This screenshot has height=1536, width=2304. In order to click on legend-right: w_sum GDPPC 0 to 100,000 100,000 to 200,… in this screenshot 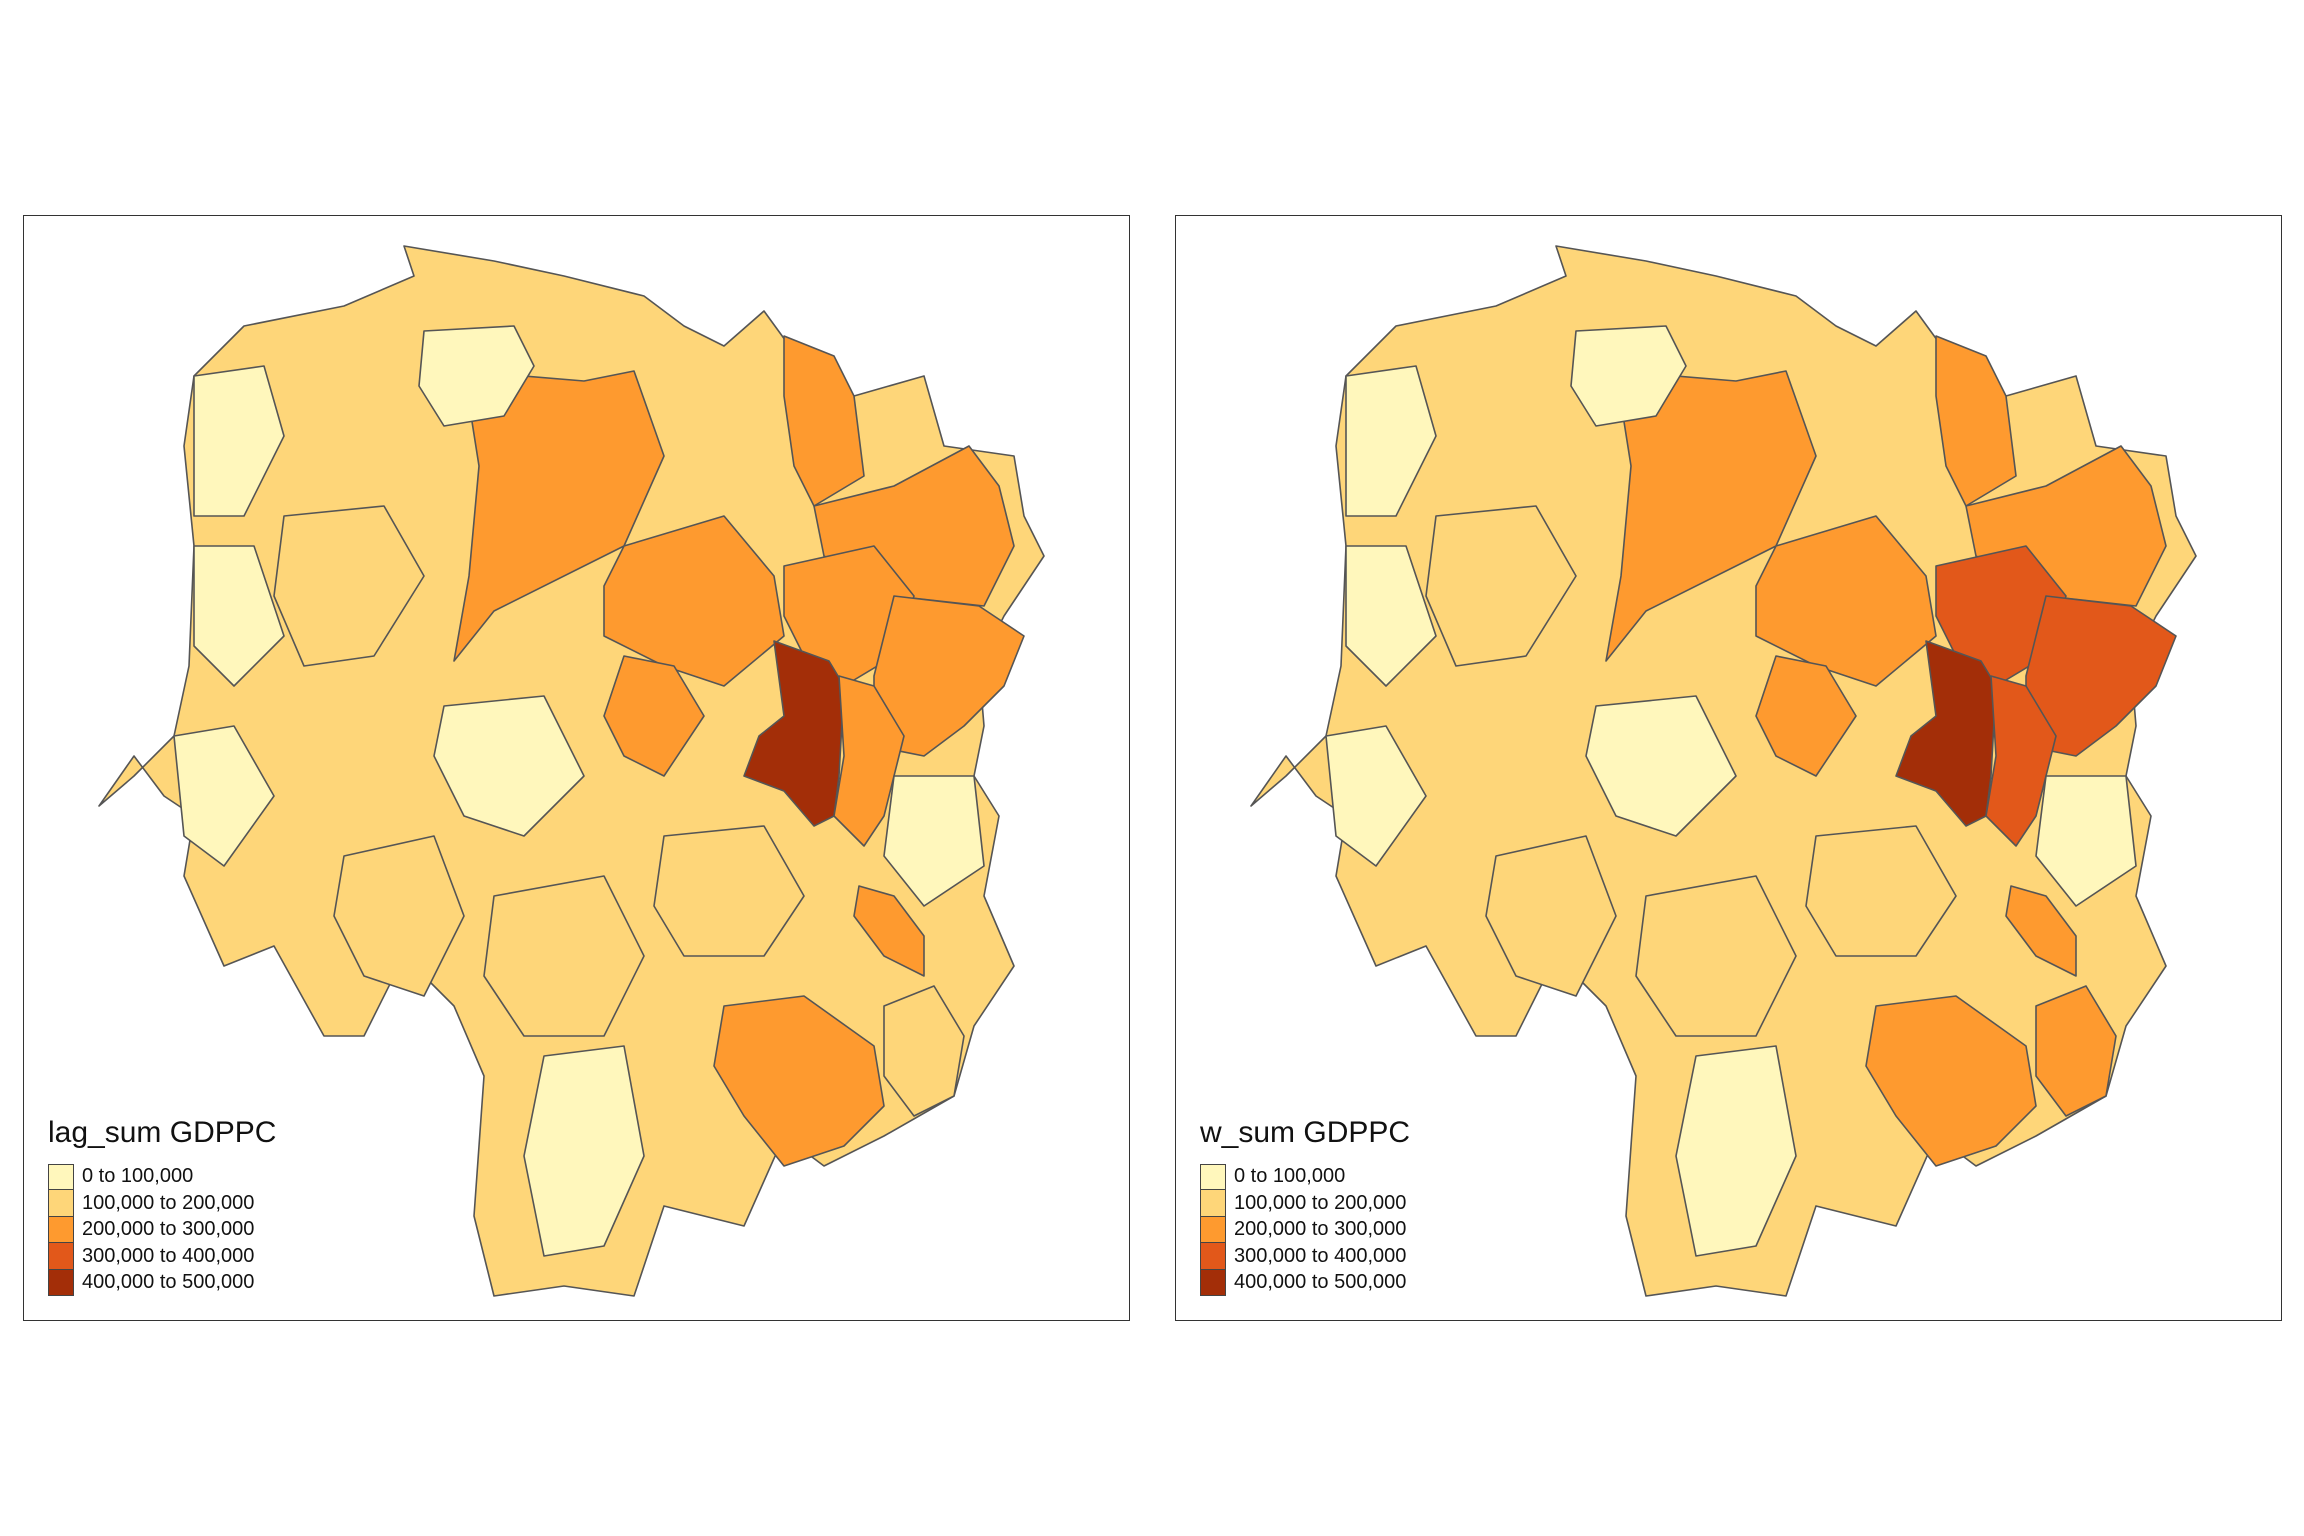, I will do `click(1305, 1205)`.